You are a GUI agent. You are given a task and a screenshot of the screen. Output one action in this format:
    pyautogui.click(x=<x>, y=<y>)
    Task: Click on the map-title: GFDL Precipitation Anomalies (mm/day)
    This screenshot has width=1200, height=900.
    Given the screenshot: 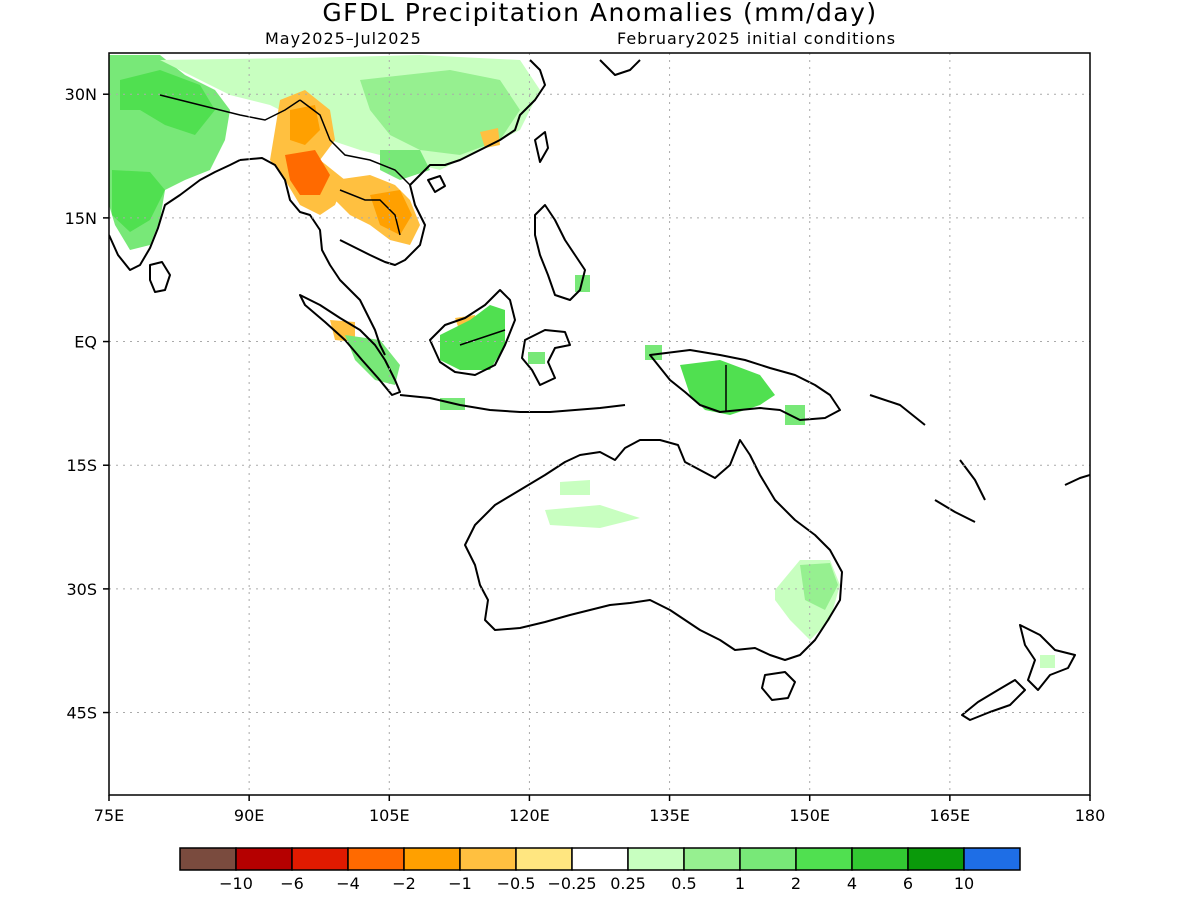 What is the action you would take?
    pyautogui.click(x=600, y=13)
    